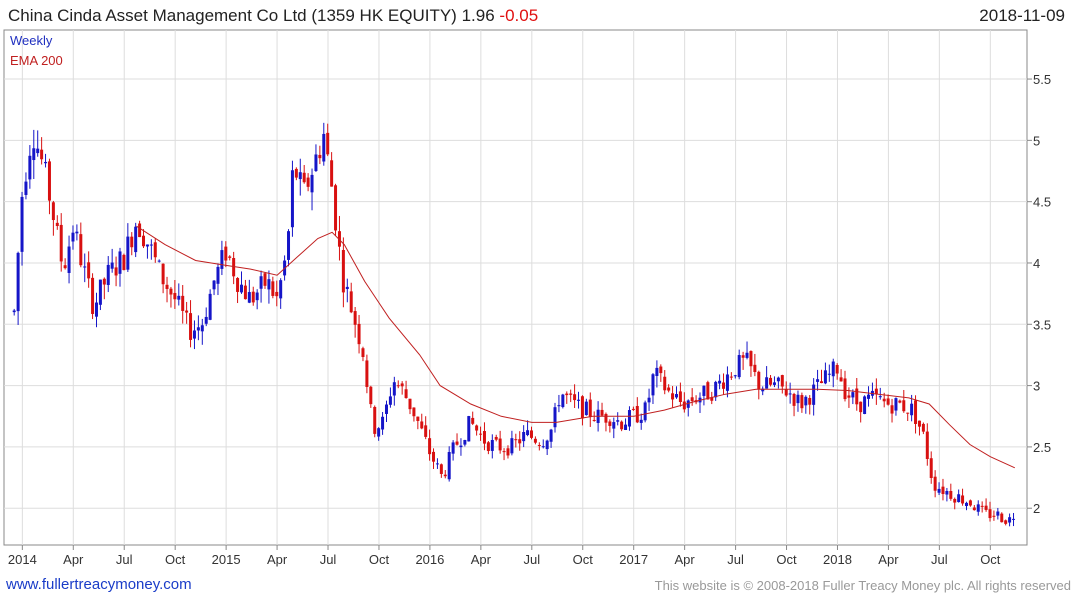 Image resolution: width=1075 pixels, height=600 pixels. Describe the element at coordinates (22, 559) in the screenshot. I see `x-tick-label: 2014` at that location.